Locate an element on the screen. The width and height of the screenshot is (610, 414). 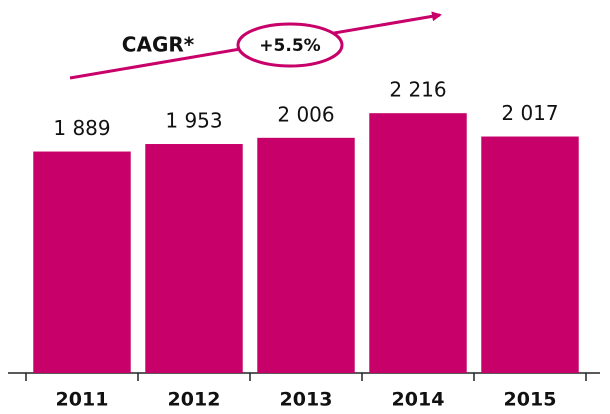
value-label: 1 889 is located at coordinates (81, 128).